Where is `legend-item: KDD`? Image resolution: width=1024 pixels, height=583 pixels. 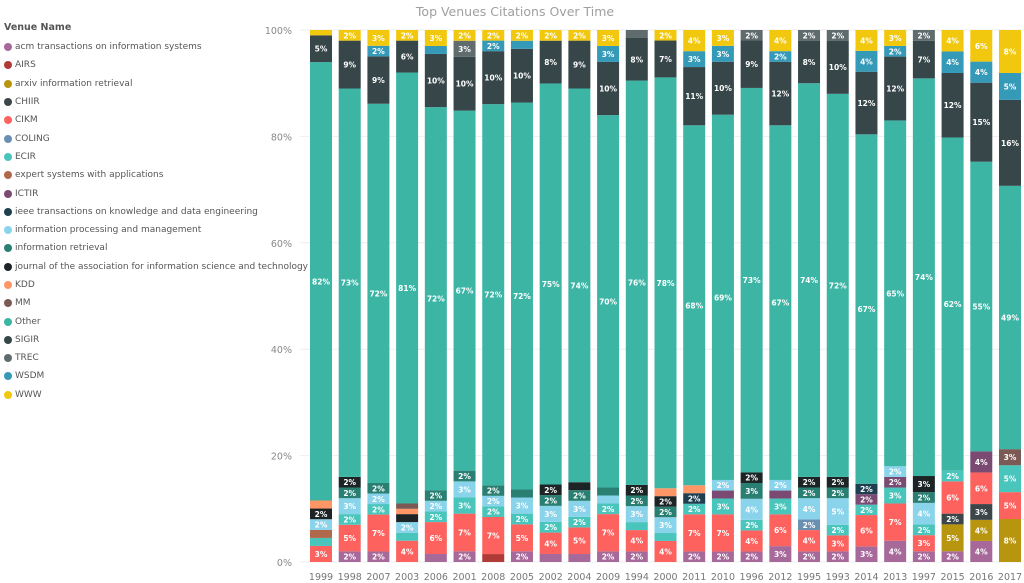 legend-item: KDD is located at coordinates (139, 285).